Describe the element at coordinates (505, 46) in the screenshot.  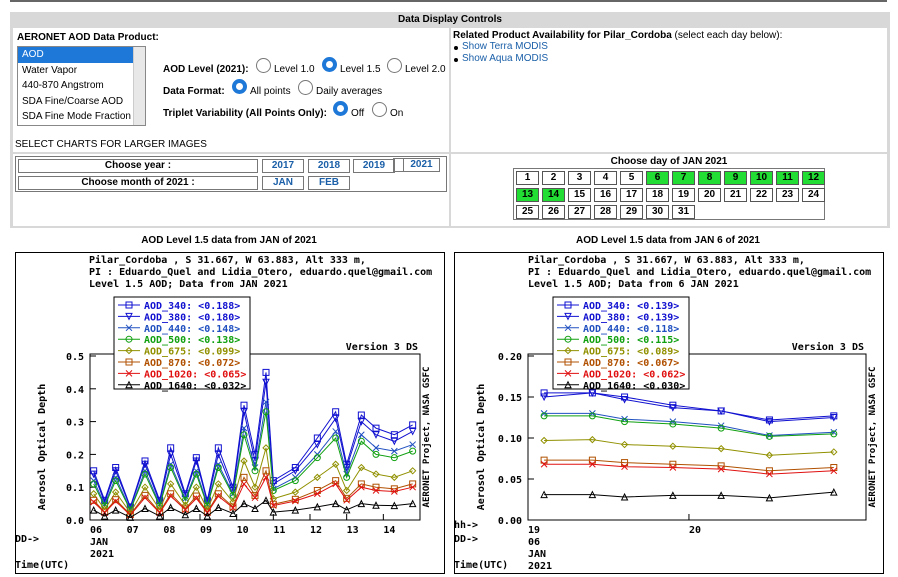
I see `link-terra-modis: Show Terra MODIS` at that location.